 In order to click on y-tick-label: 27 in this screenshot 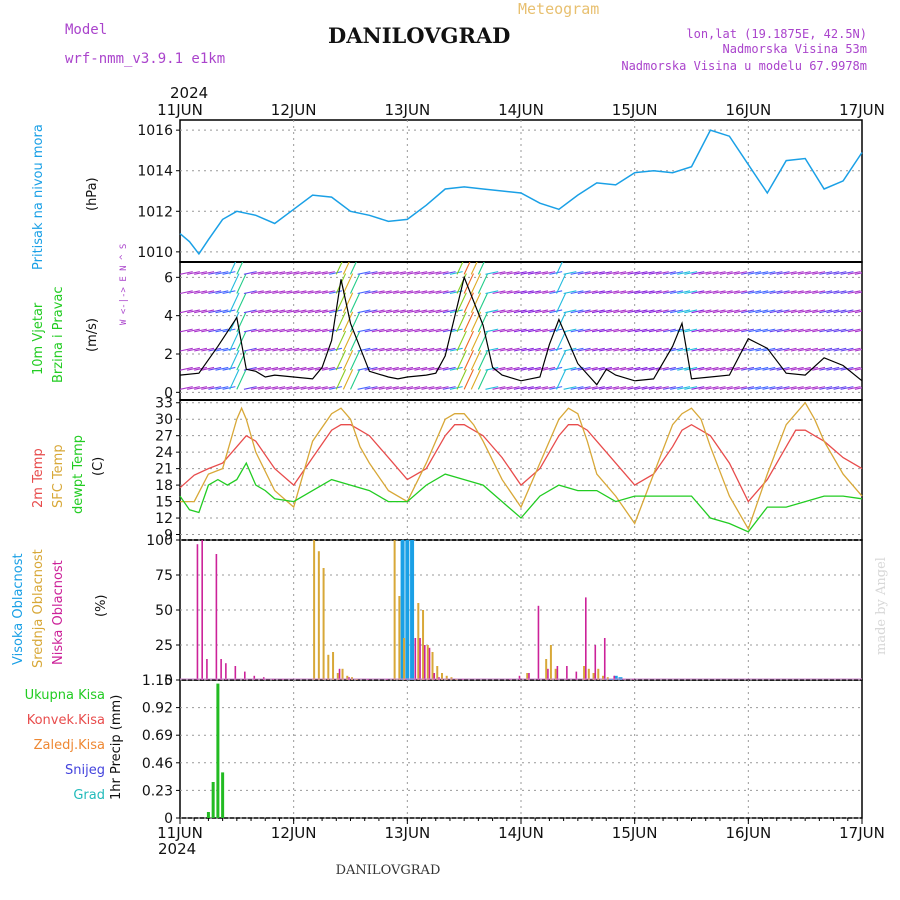, I will do `click(164, 437)`.